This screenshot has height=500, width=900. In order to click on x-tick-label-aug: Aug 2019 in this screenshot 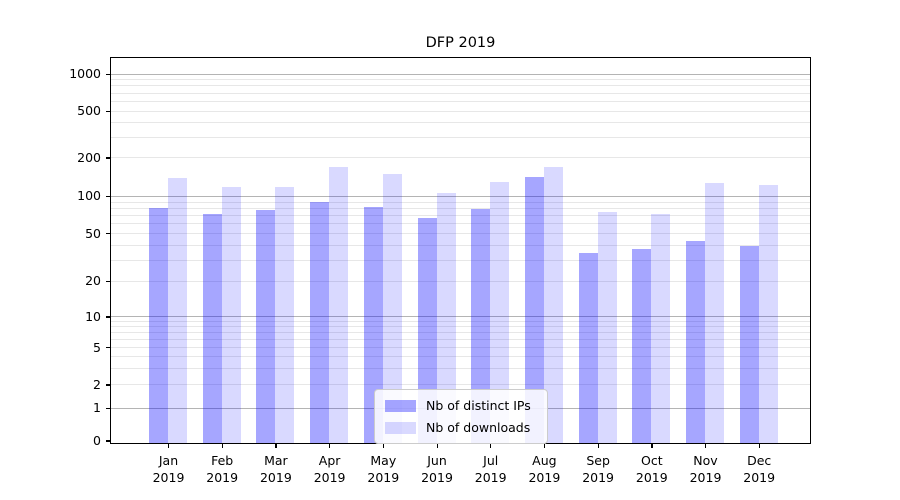, I will do `click(544, 469)`.